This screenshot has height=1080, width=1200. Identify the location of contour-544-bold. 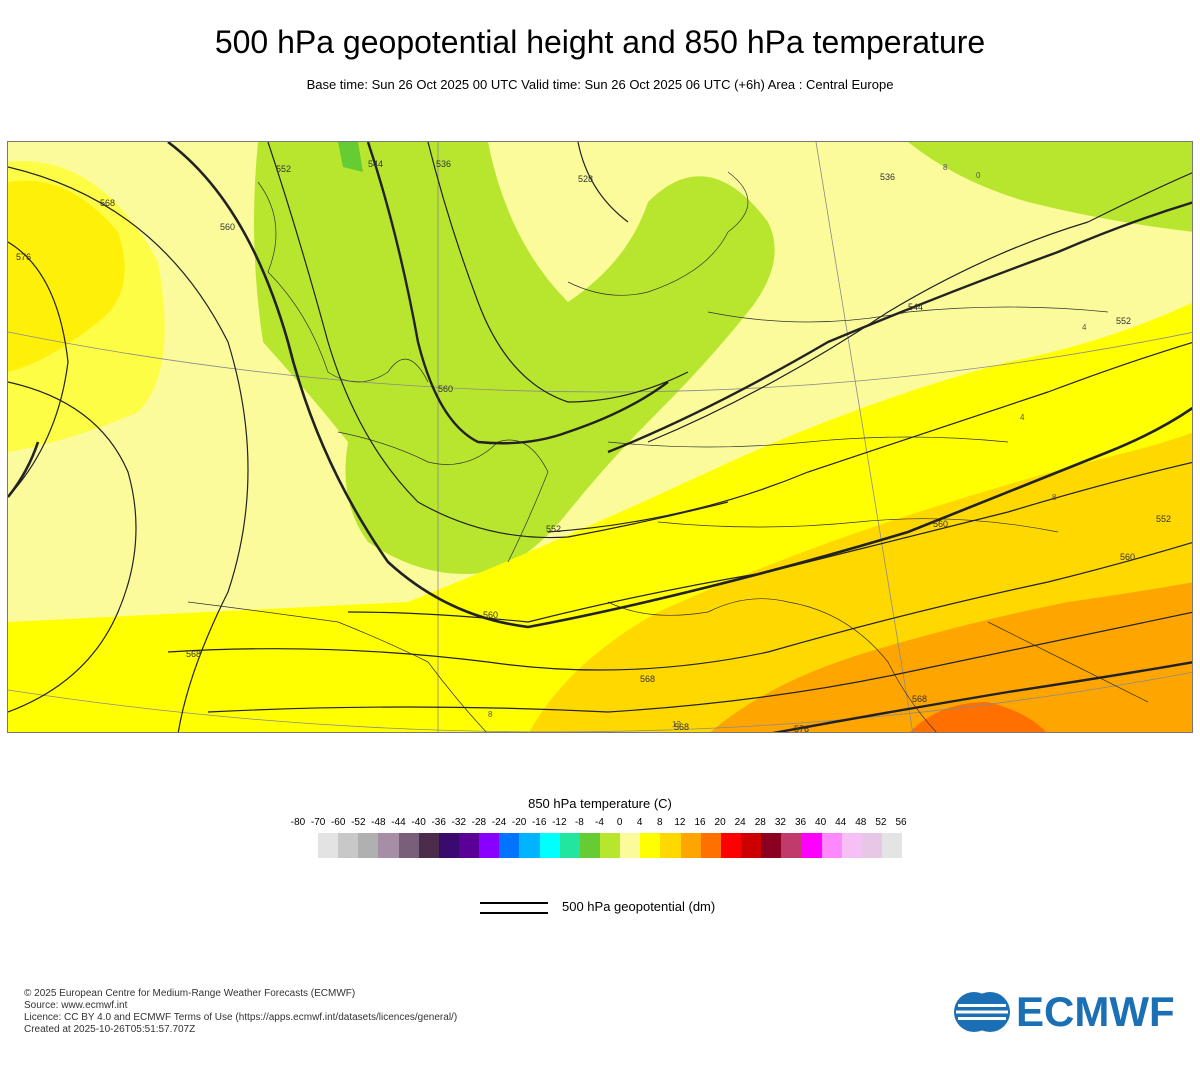
(517, 293).